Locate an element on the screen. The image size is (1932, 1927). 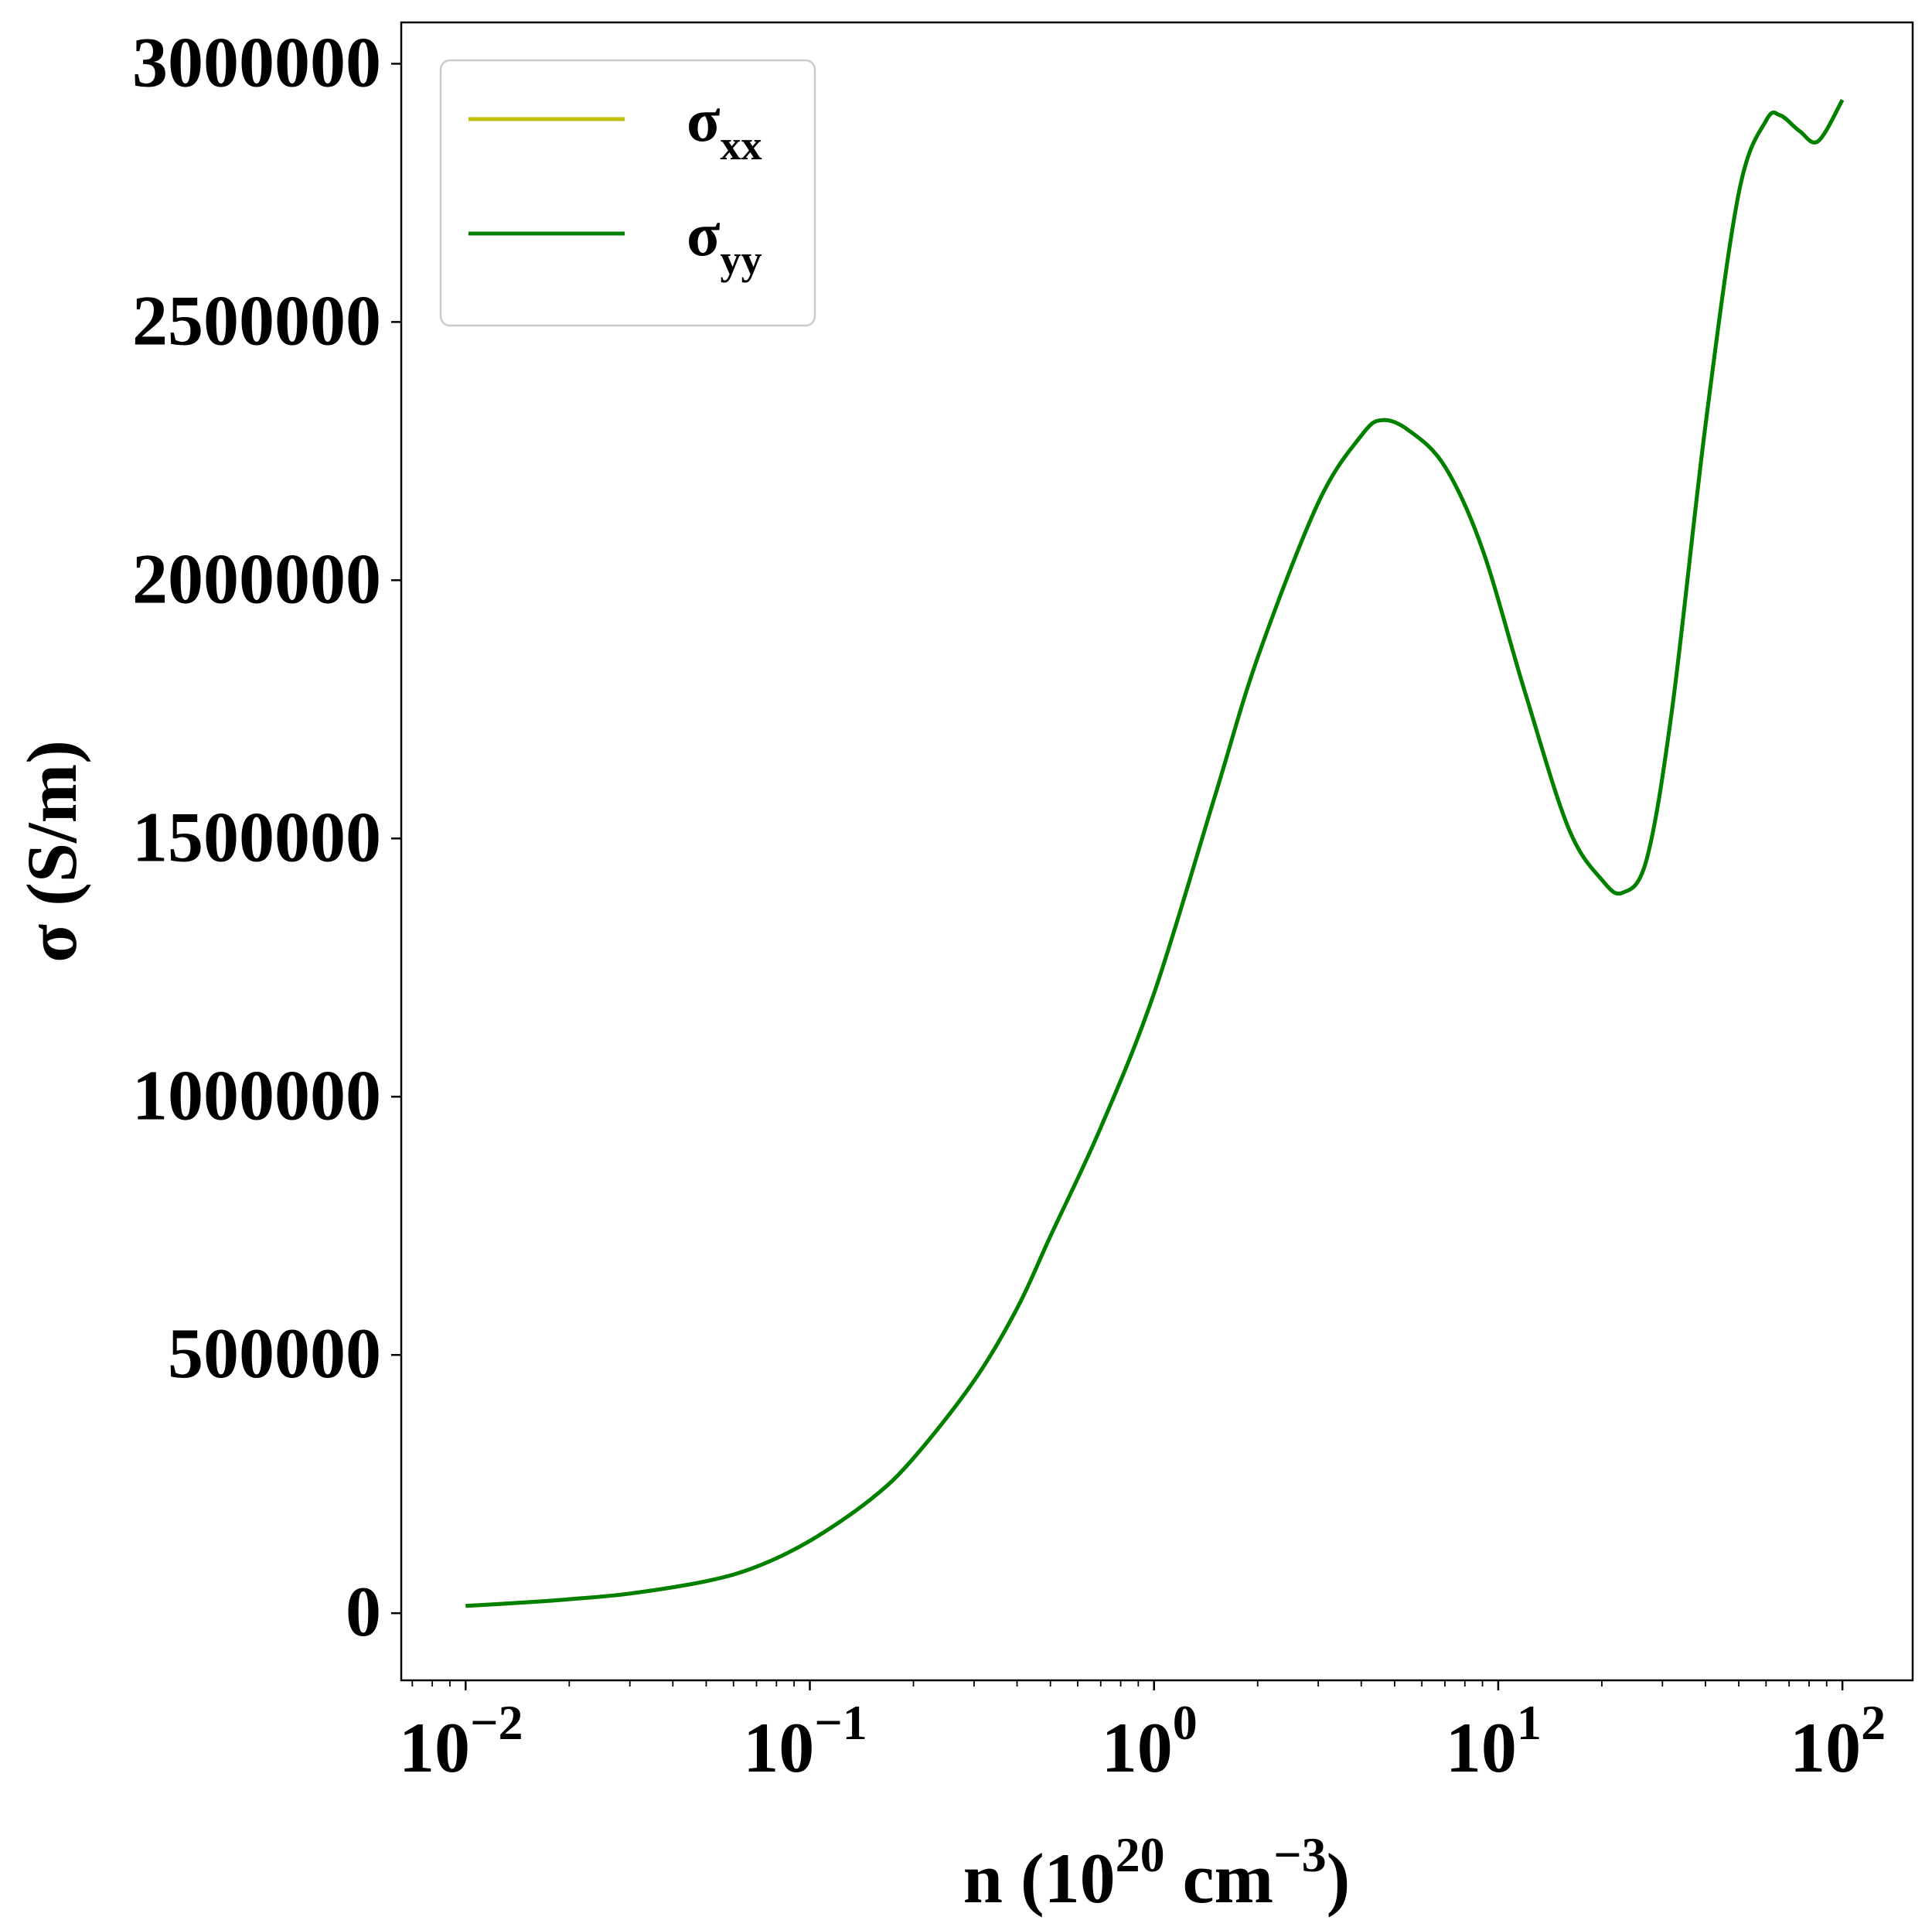
x-tick-label: 10² is located at coordinates (1838, 1741).